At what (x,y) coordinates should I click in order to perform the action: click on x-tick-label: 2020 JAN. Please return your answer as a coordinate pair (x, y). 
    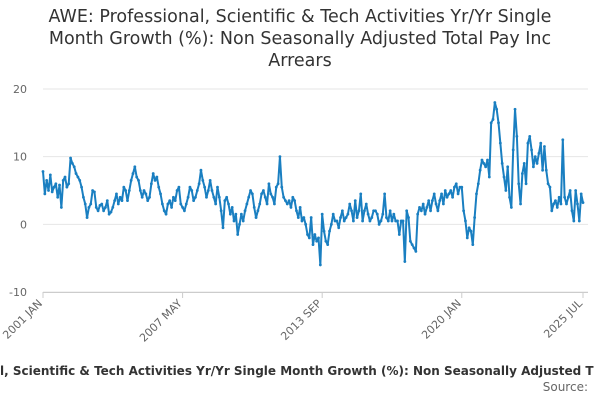
    Looking at the image, I should click on (441, 319).